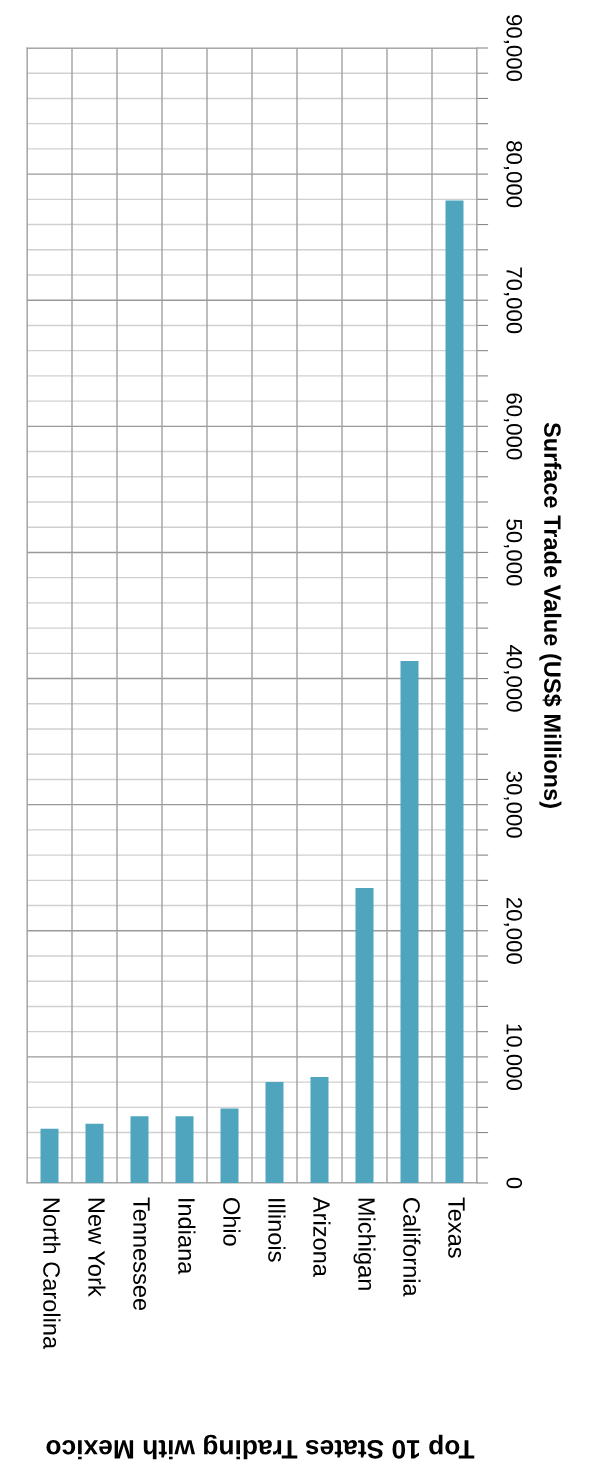  Describe the element at coordinates (141, 1254) in the screenshot. I see `x-tick-label: Tennessee` at that location.